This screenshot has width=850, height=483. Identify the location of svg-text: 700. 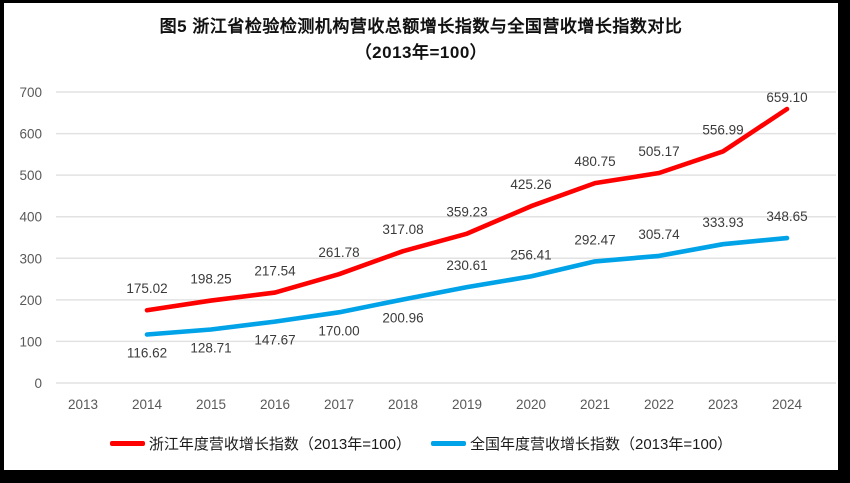
(30, 92).